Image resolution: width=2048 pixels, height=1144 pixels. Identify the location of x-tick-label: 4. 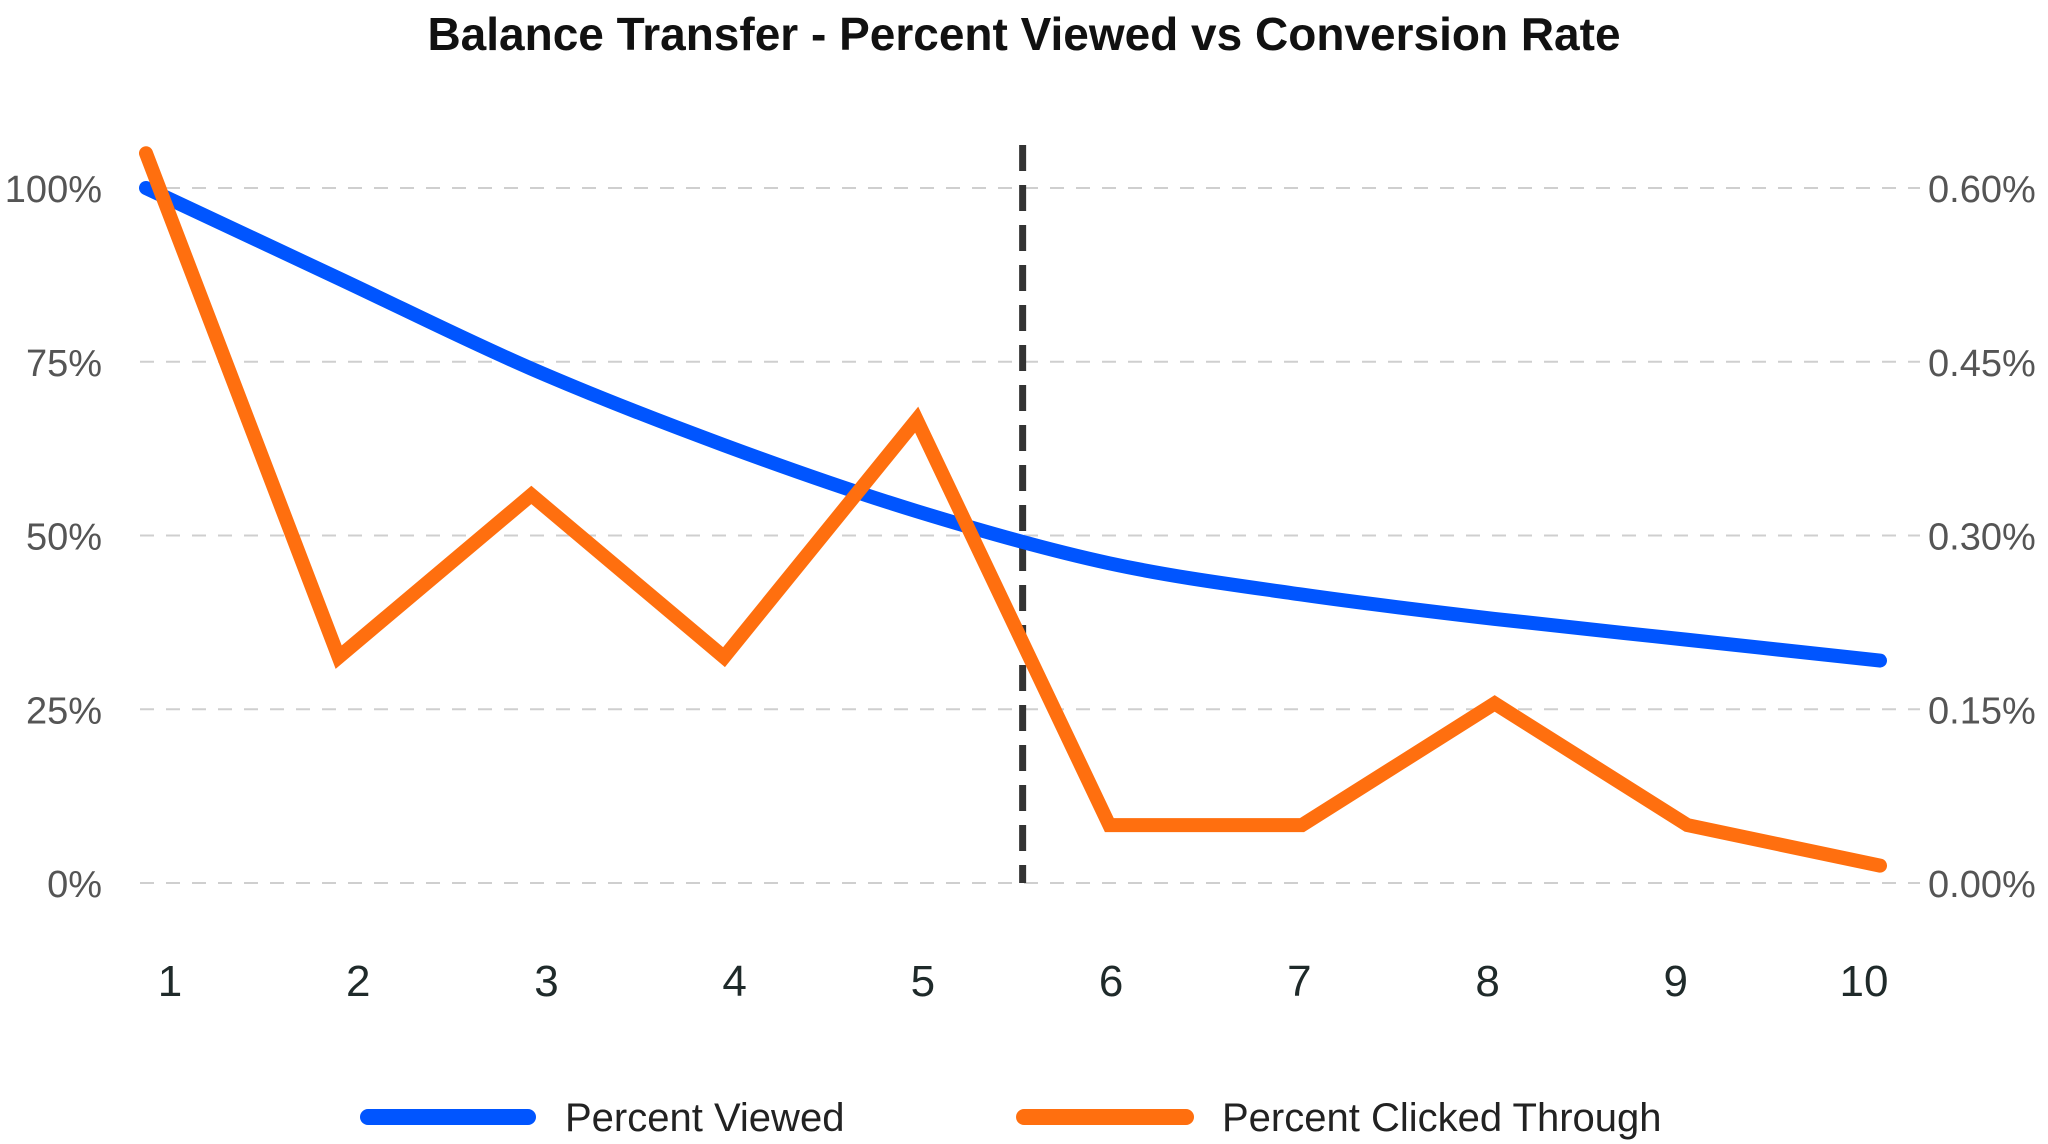
(734, 981).